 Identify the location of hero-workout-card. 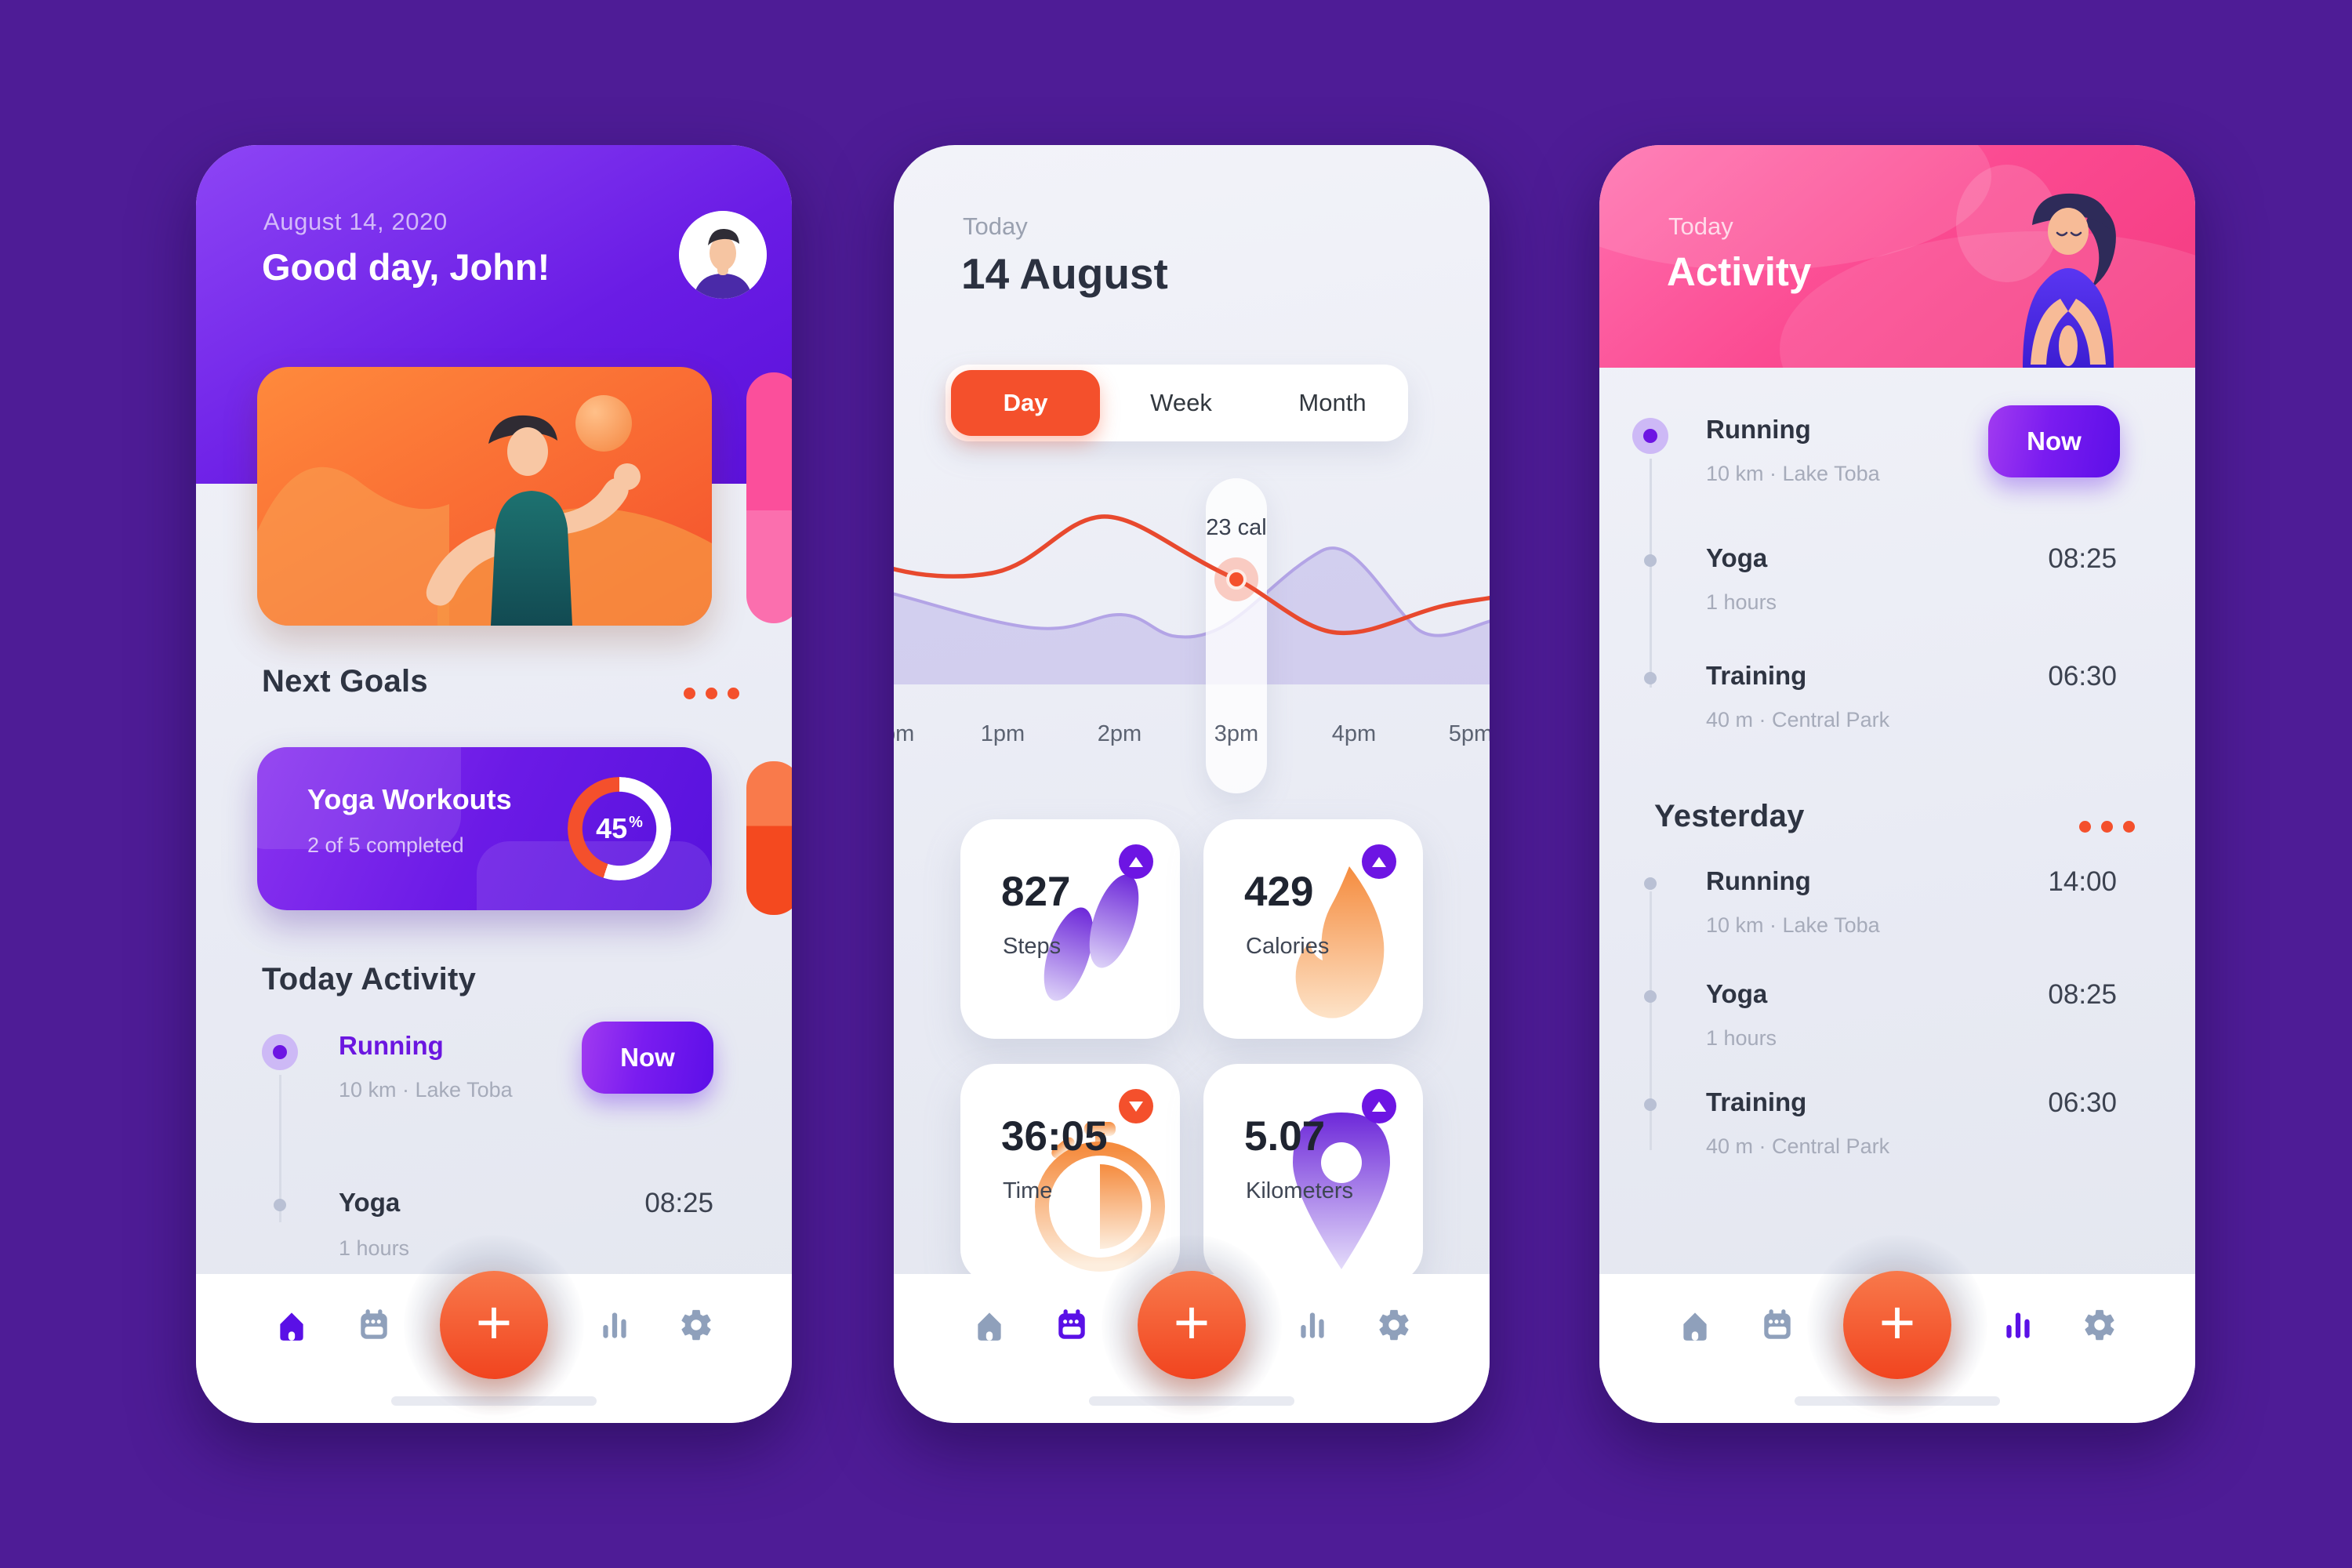
(484, 496).